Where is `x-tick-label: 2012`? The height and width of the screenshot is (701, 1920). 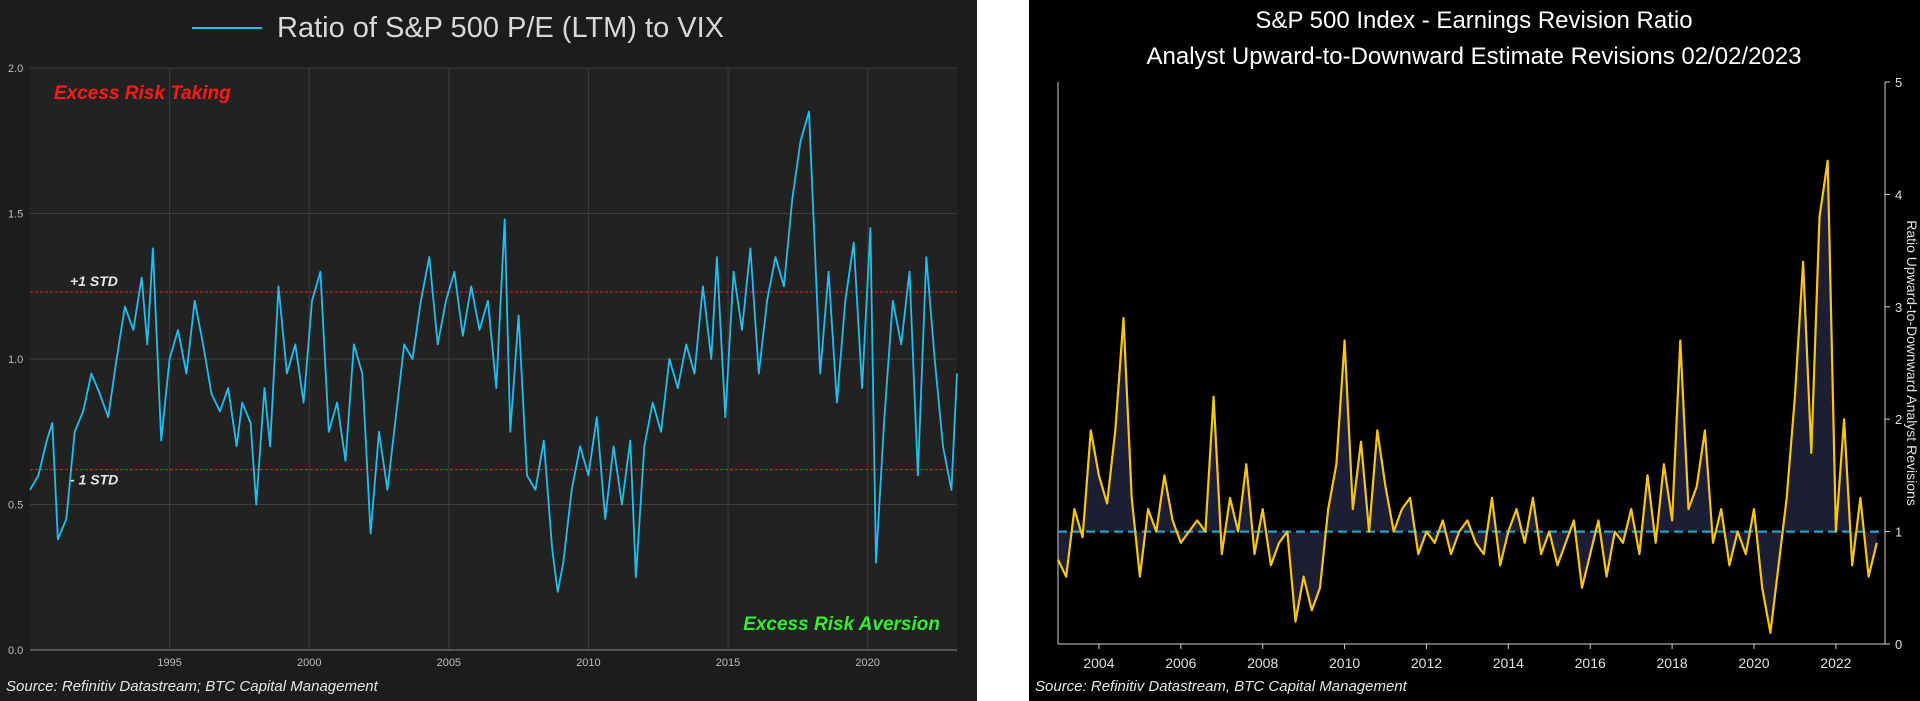 x-tick-label: 2012 is located at coordinates (1426, 663).